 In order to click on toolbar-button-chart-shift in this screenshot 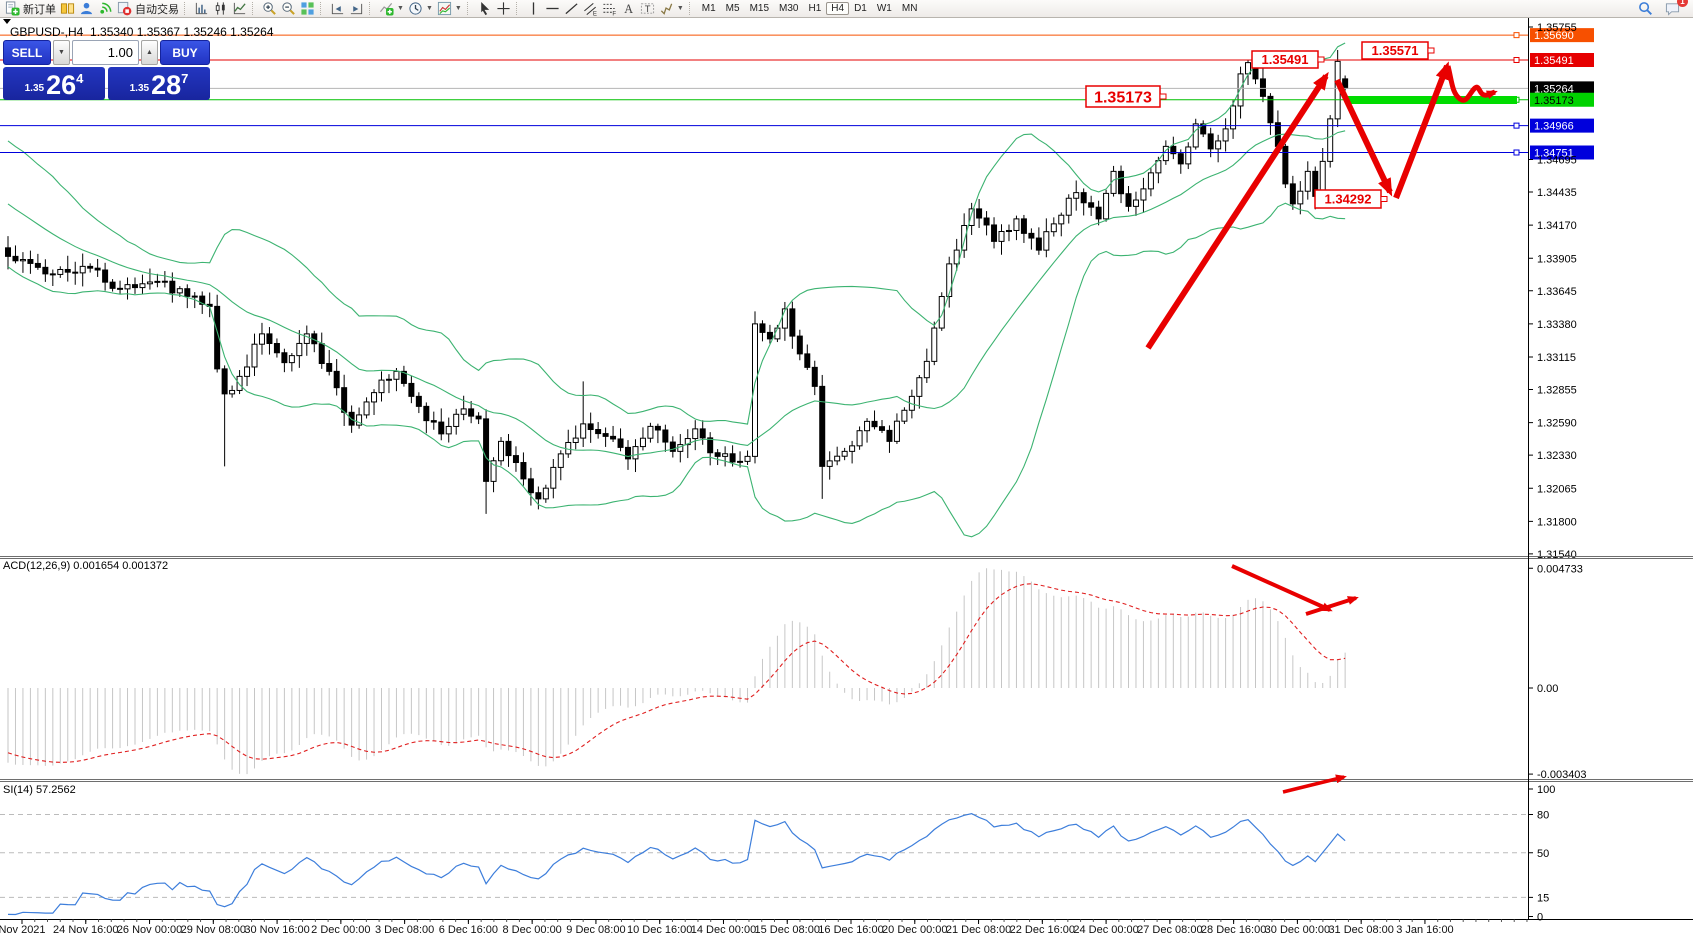, I will do `click(356, 8)`.